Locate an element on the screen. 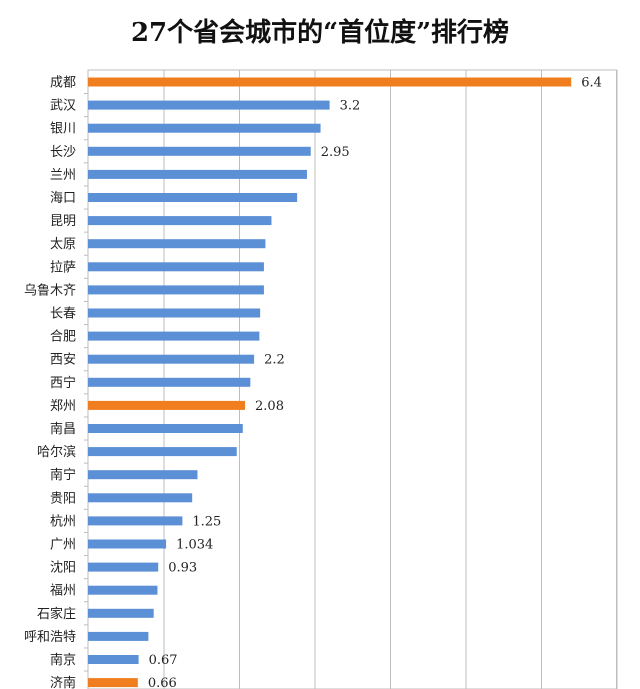  data-label: 2.08 is located at coordinates (269, 406).